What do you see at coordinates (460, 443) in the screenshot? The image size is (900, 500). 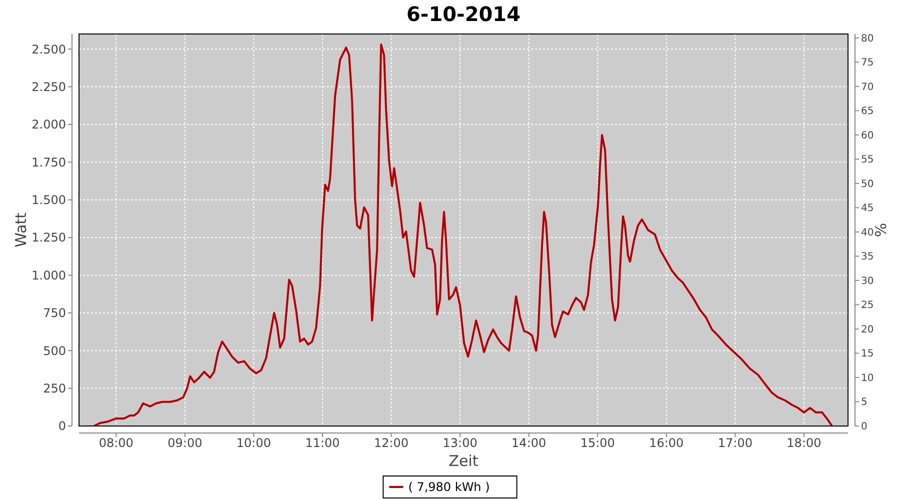 I see `x-tick-label: 13:00` at bounding box center [460, 443].